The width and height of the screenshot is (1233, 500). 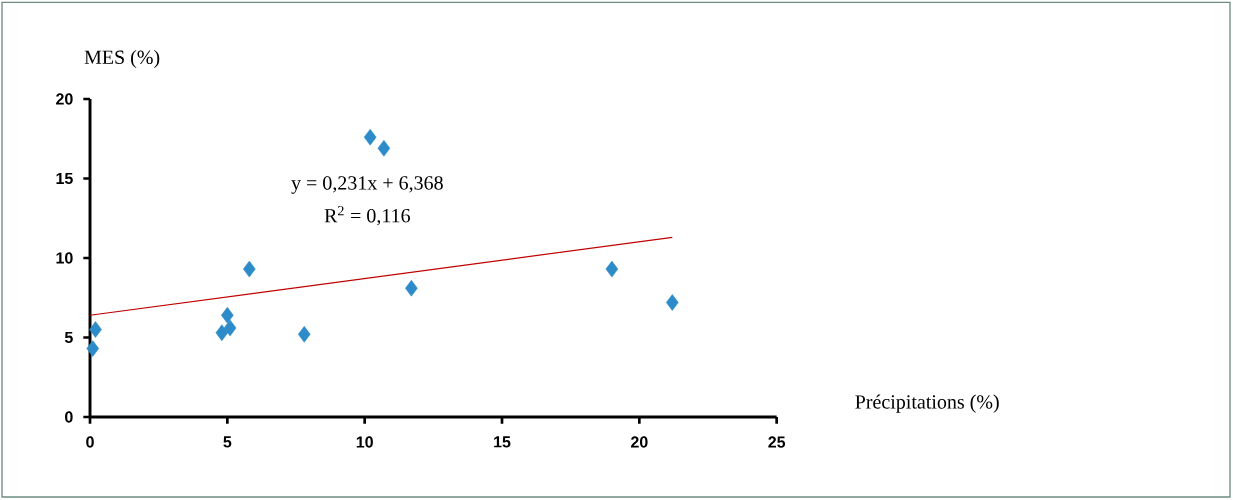 What do you see at coordinates (777, 442) in the screenshot?
I see `x-tick-label: 25` at bounding box center [777, 442].